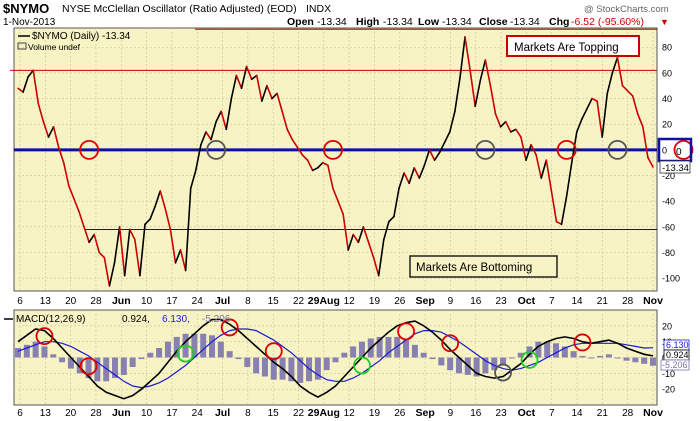 The image size is (700, 421). Describe the element at coordinates (136, 319) in the screenshot. I see `macd-legend-macd: 0.924,` at that location.